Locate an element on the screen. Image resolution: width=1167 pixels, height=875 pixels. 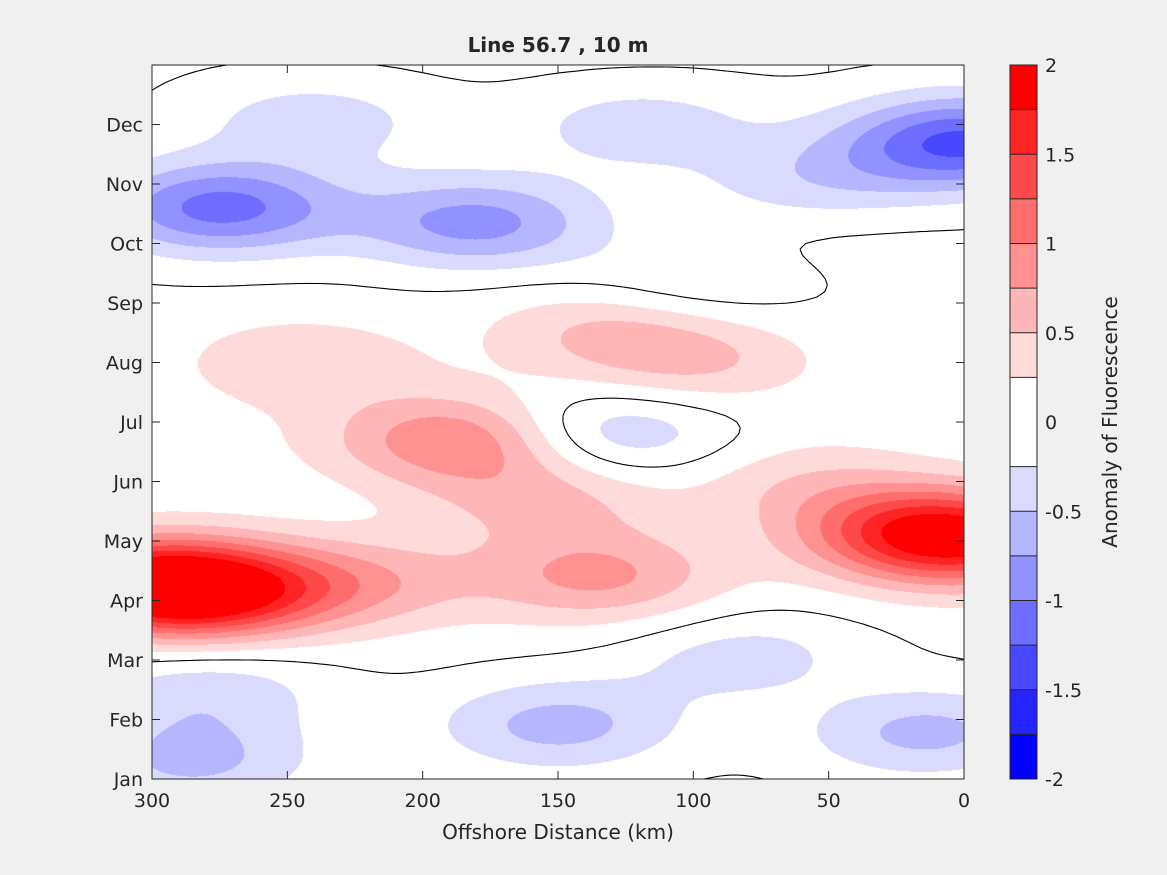
colorbar-label: Anomaly of Fluorescence is located at coordinates (1110, 421).